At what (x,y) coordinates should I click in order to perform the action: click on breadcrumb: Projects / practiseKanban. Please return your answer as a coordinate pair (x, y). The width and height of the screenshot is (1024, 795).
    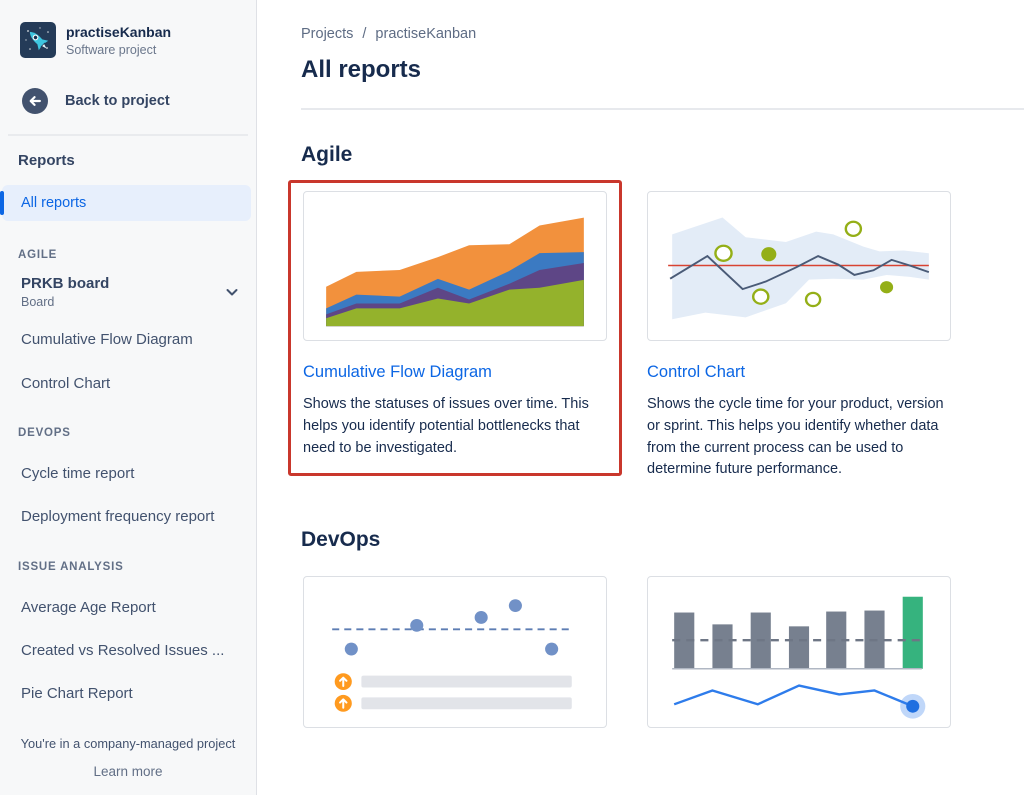
    Looking at the image, I should click on (662, 34).